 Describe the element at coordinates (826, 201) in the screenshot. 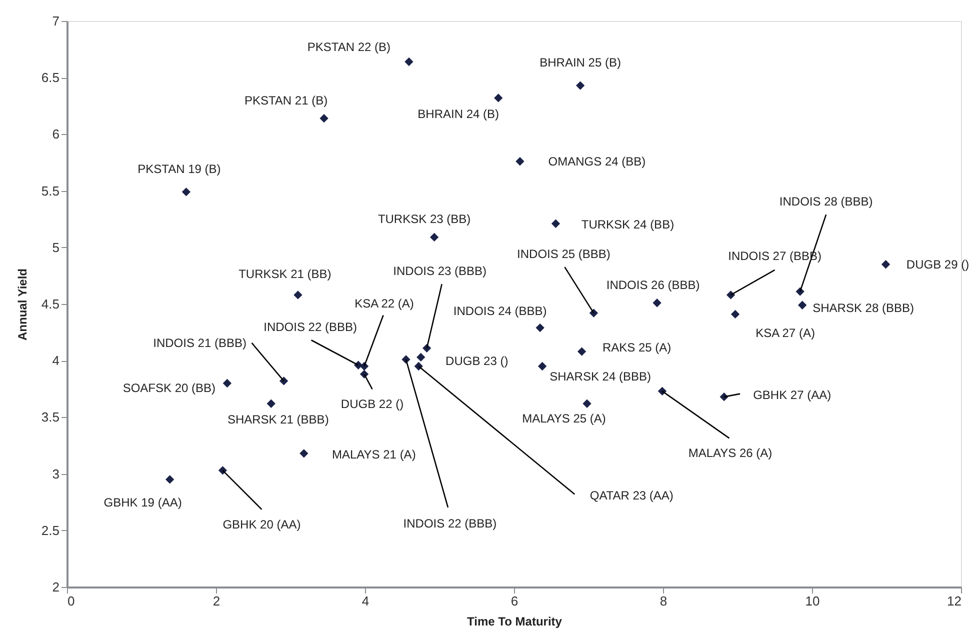

I see `annotation: INDOIS 28 (BBB)` at that location.